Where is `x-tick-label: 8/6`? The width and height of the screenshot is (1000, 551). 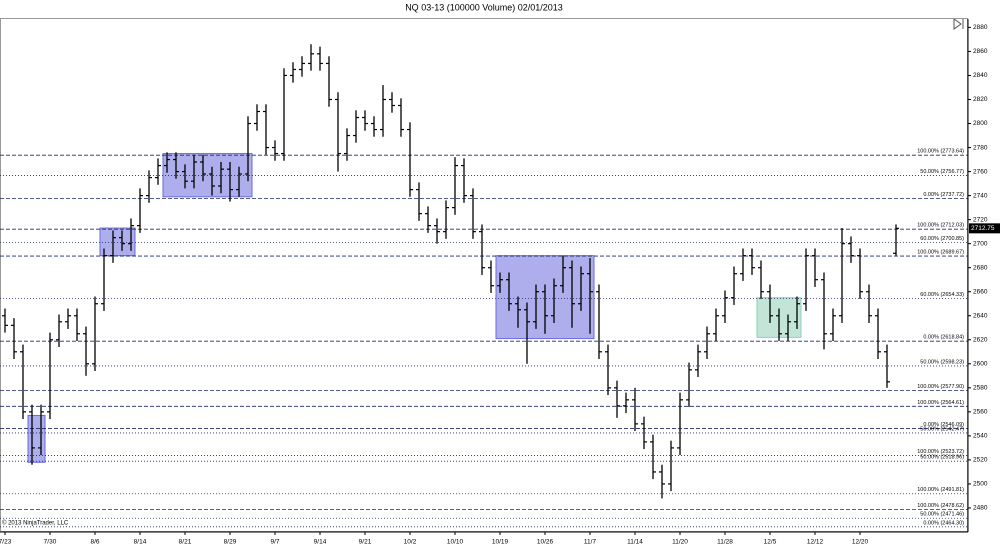
x-tick-label: 8/6 is located at coordinates (94, 542).